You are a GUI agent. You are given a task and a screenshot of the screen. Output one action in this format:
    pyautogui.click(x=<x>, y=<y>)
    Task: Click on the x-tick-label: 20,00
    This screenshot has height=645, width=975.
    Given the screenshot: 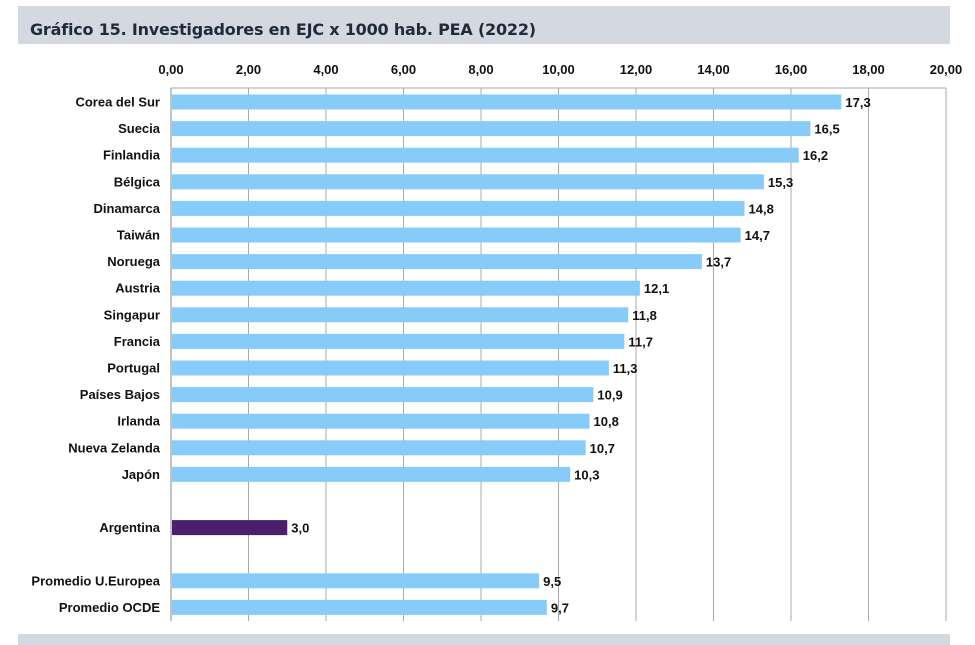 What is the action you would take?
    pyautogui.click(x=946, y=69)
    